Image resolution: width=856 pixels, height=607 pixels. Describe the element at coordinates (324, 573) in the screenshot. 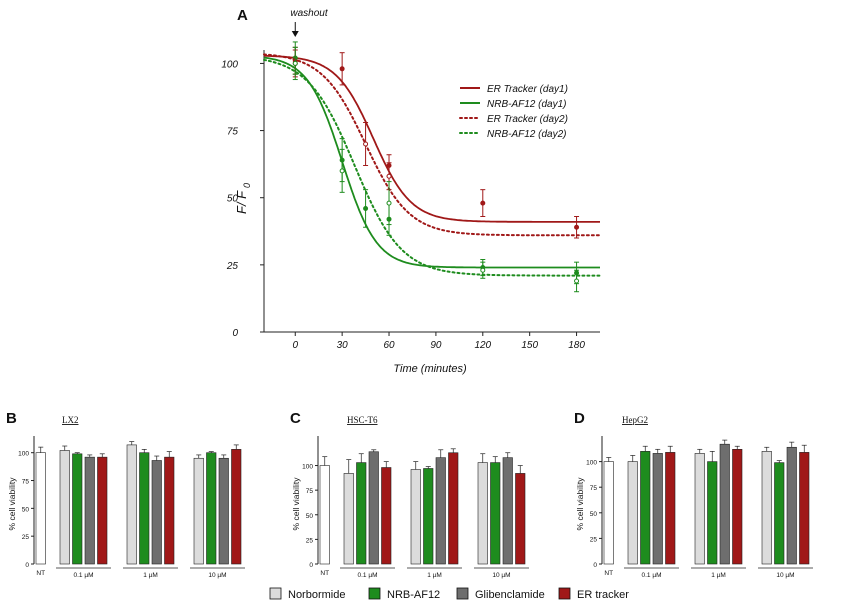

I see `bar-nt-label: NT` at that location.